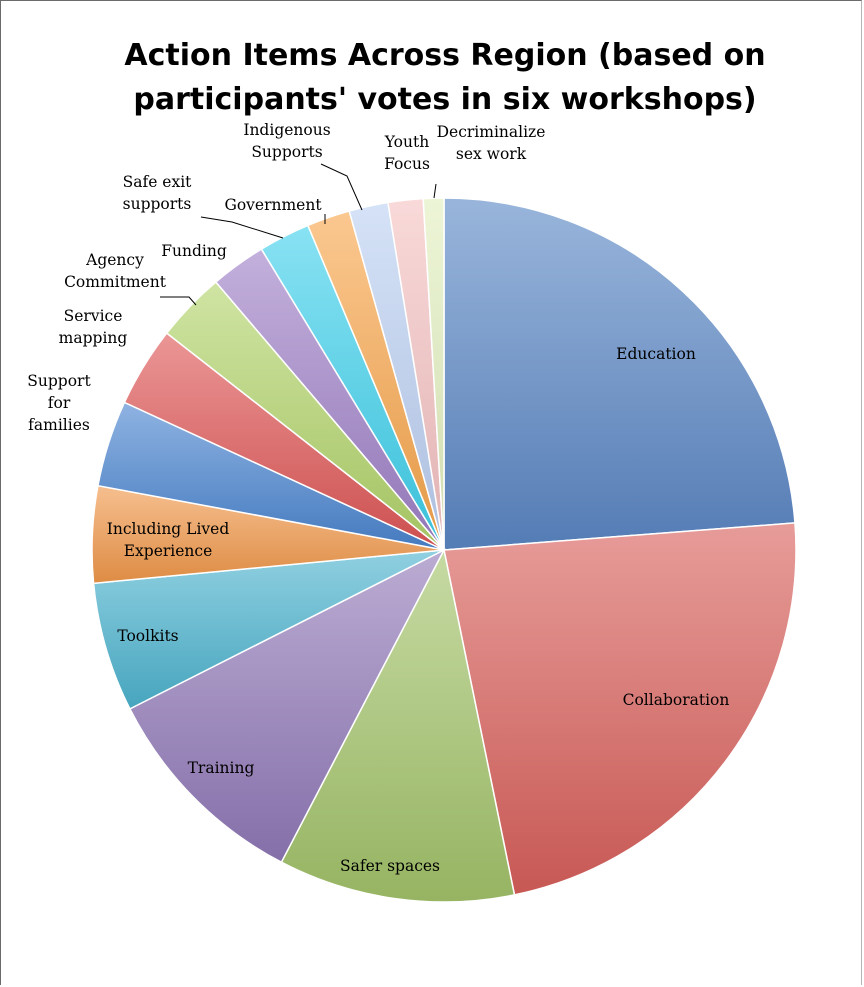 The width and height of the screenshot is (864, 987). Describe the element at coordinates (158, 193) in the screenshot. I see `slice-label-safe-exit-supports: Safe exit supports` at that location.